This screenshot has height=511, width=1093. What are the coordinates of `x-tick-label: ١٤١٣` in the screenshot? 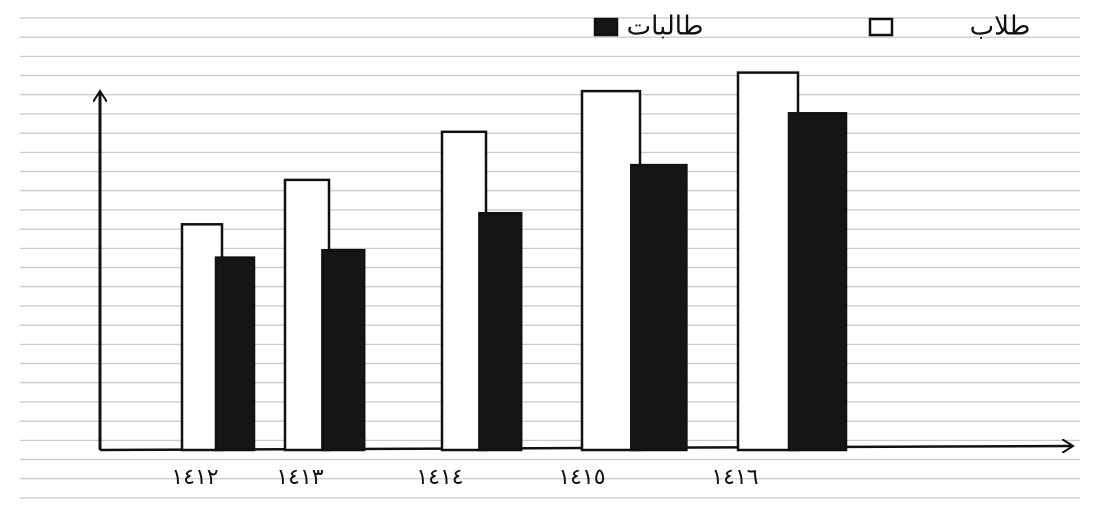 It's located at (299, 477).